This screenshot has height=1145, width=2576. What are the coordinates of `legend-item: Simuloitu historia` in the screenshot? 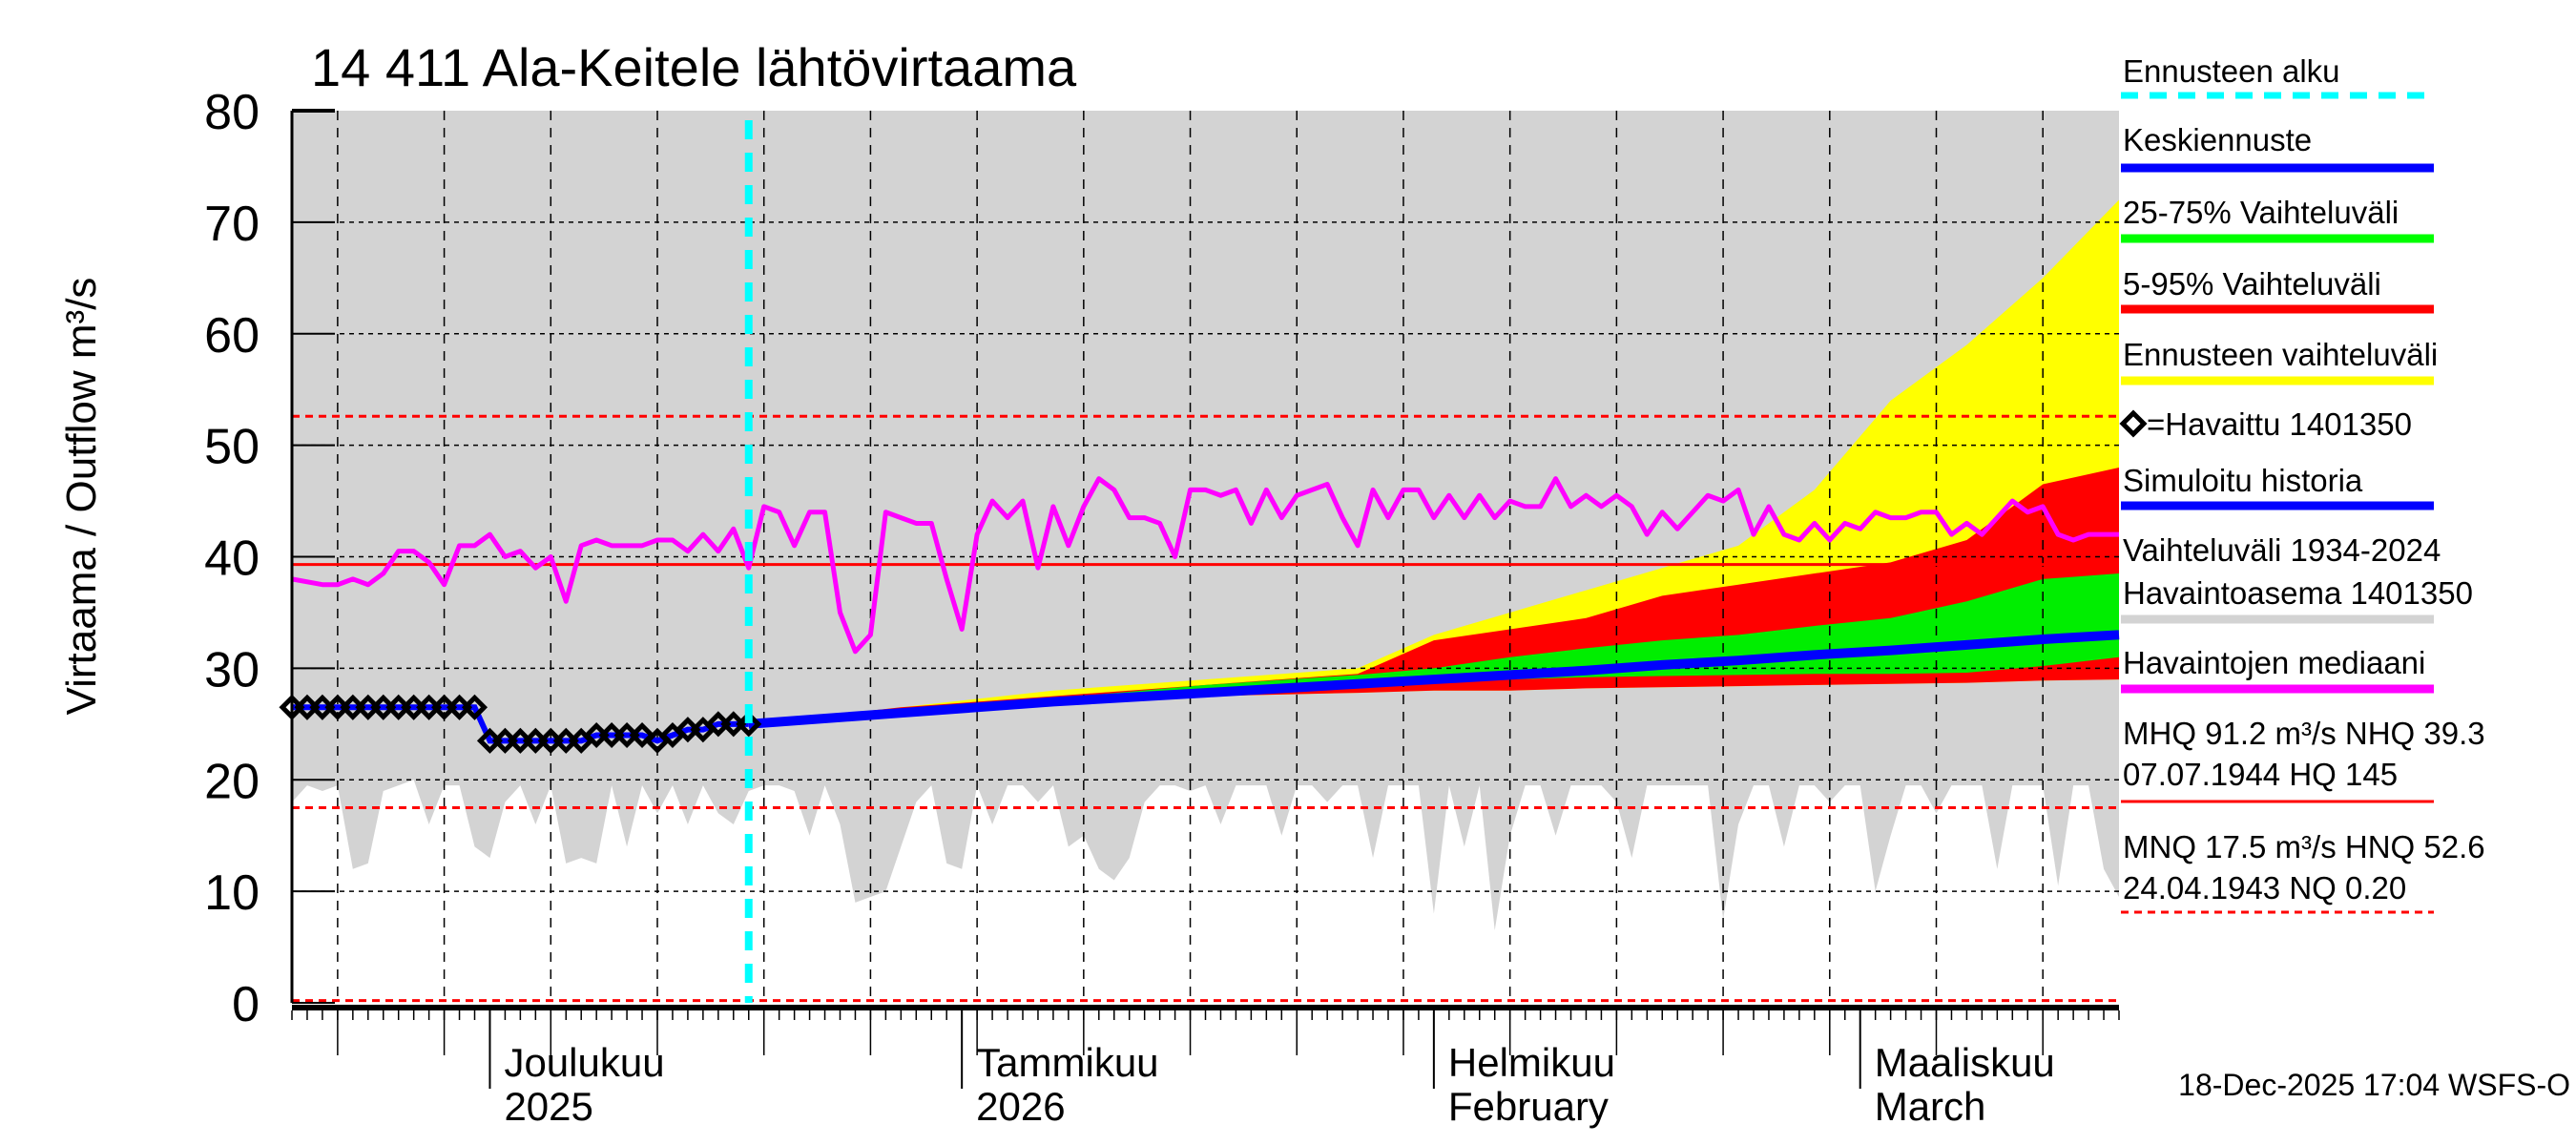 It's located at (2277, 486).